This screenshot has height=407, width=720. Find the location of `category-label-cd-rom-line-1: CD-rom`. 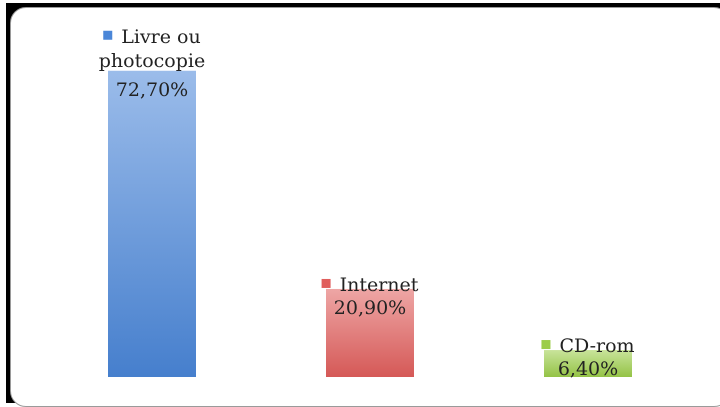

category-label-cd-rom-line-1: CD-rom is located at coordinates (596, 346).